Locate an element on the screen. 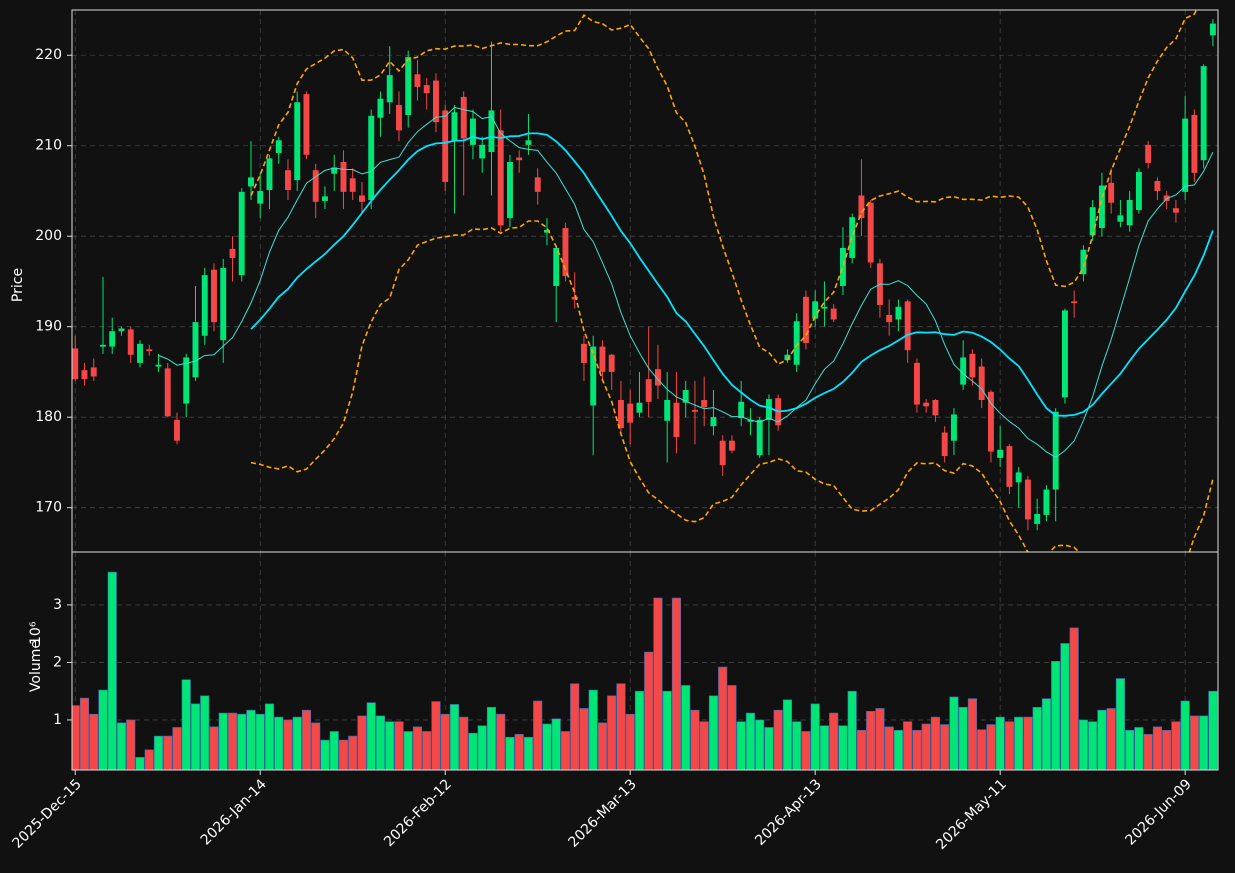 The image size is (1235, 873). y-tick-label: 190 is located at coordinates (48, 327).